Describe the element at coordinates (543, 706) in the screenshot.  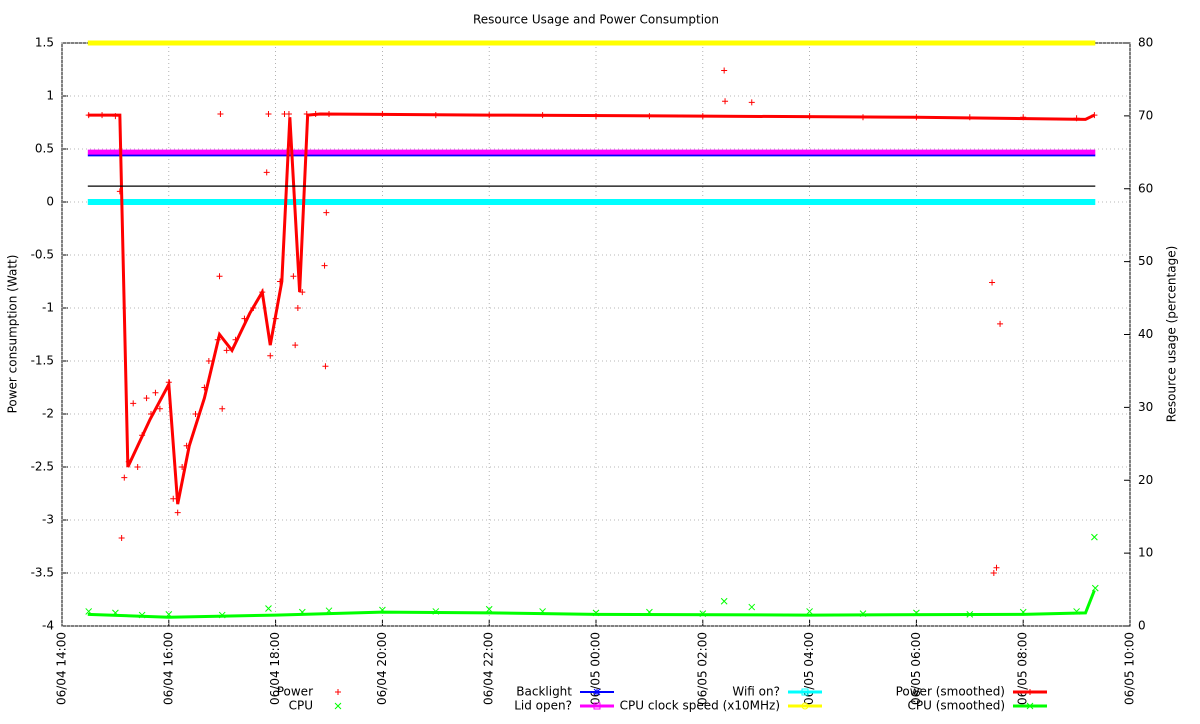
I see `legend-label: Lid open?` at that location.